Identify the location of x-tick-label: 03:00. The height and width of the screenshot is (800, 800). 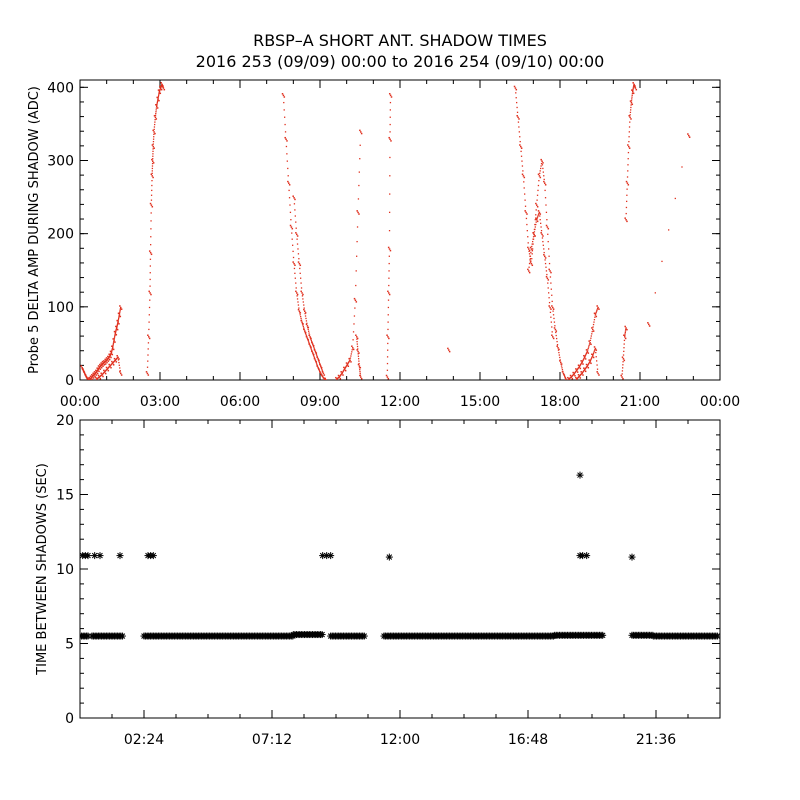
(160, 402).